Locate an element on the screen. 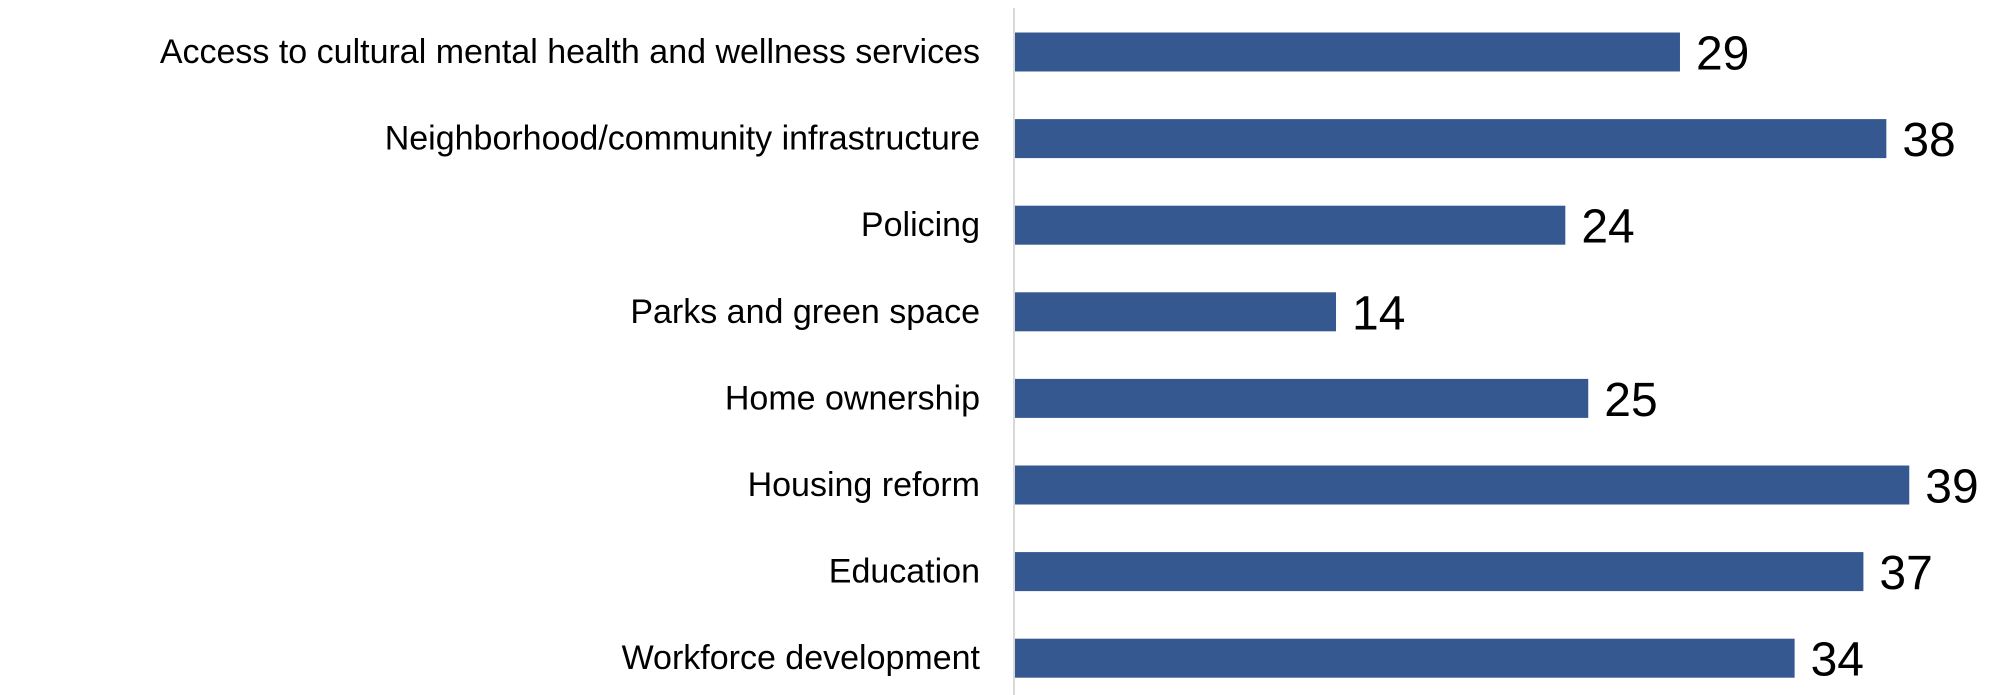  category-label-4: Home ownership is located at coordinates (852, 398).